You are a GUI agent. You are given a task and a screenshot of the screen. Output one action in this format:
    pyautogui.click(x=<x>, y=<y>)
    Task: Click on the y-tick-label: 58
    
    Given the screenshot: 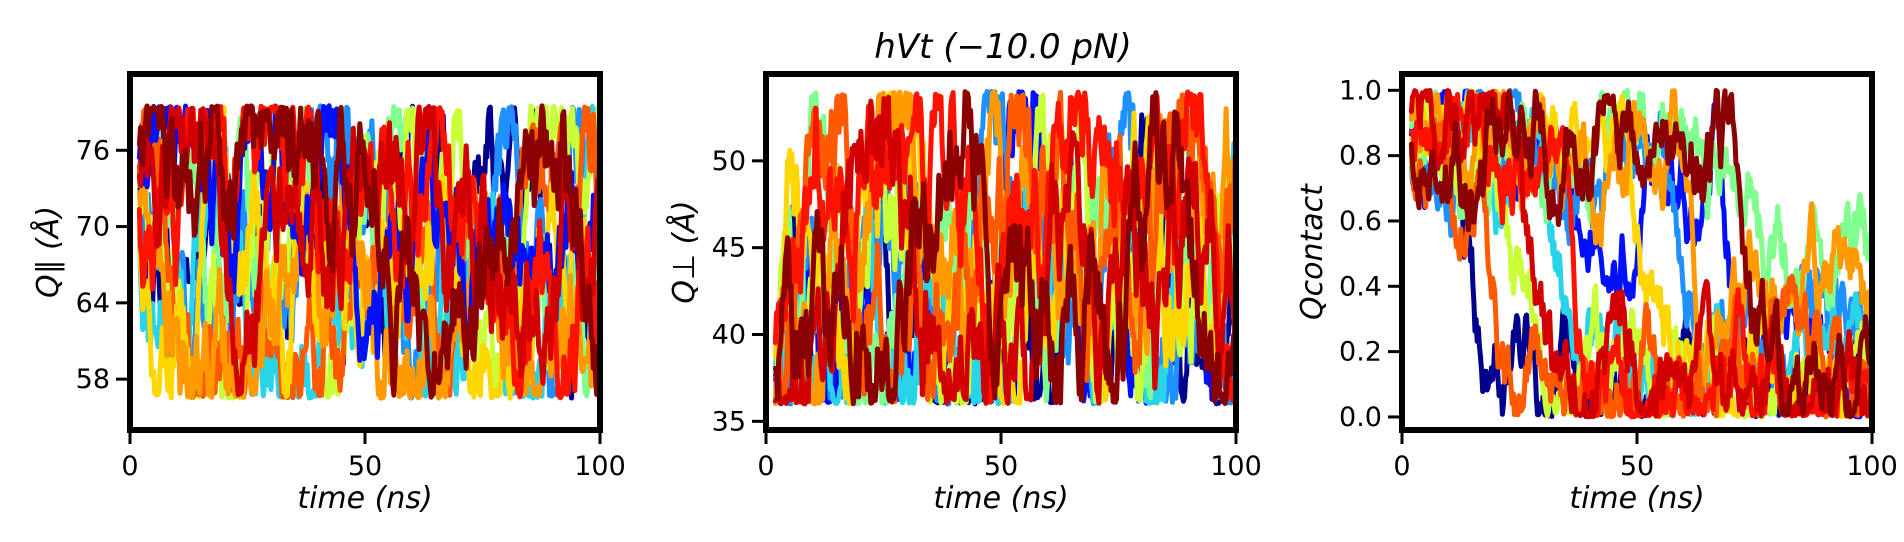 What is the action you would take?
    pyautogui.click(x=93, y=379)
    